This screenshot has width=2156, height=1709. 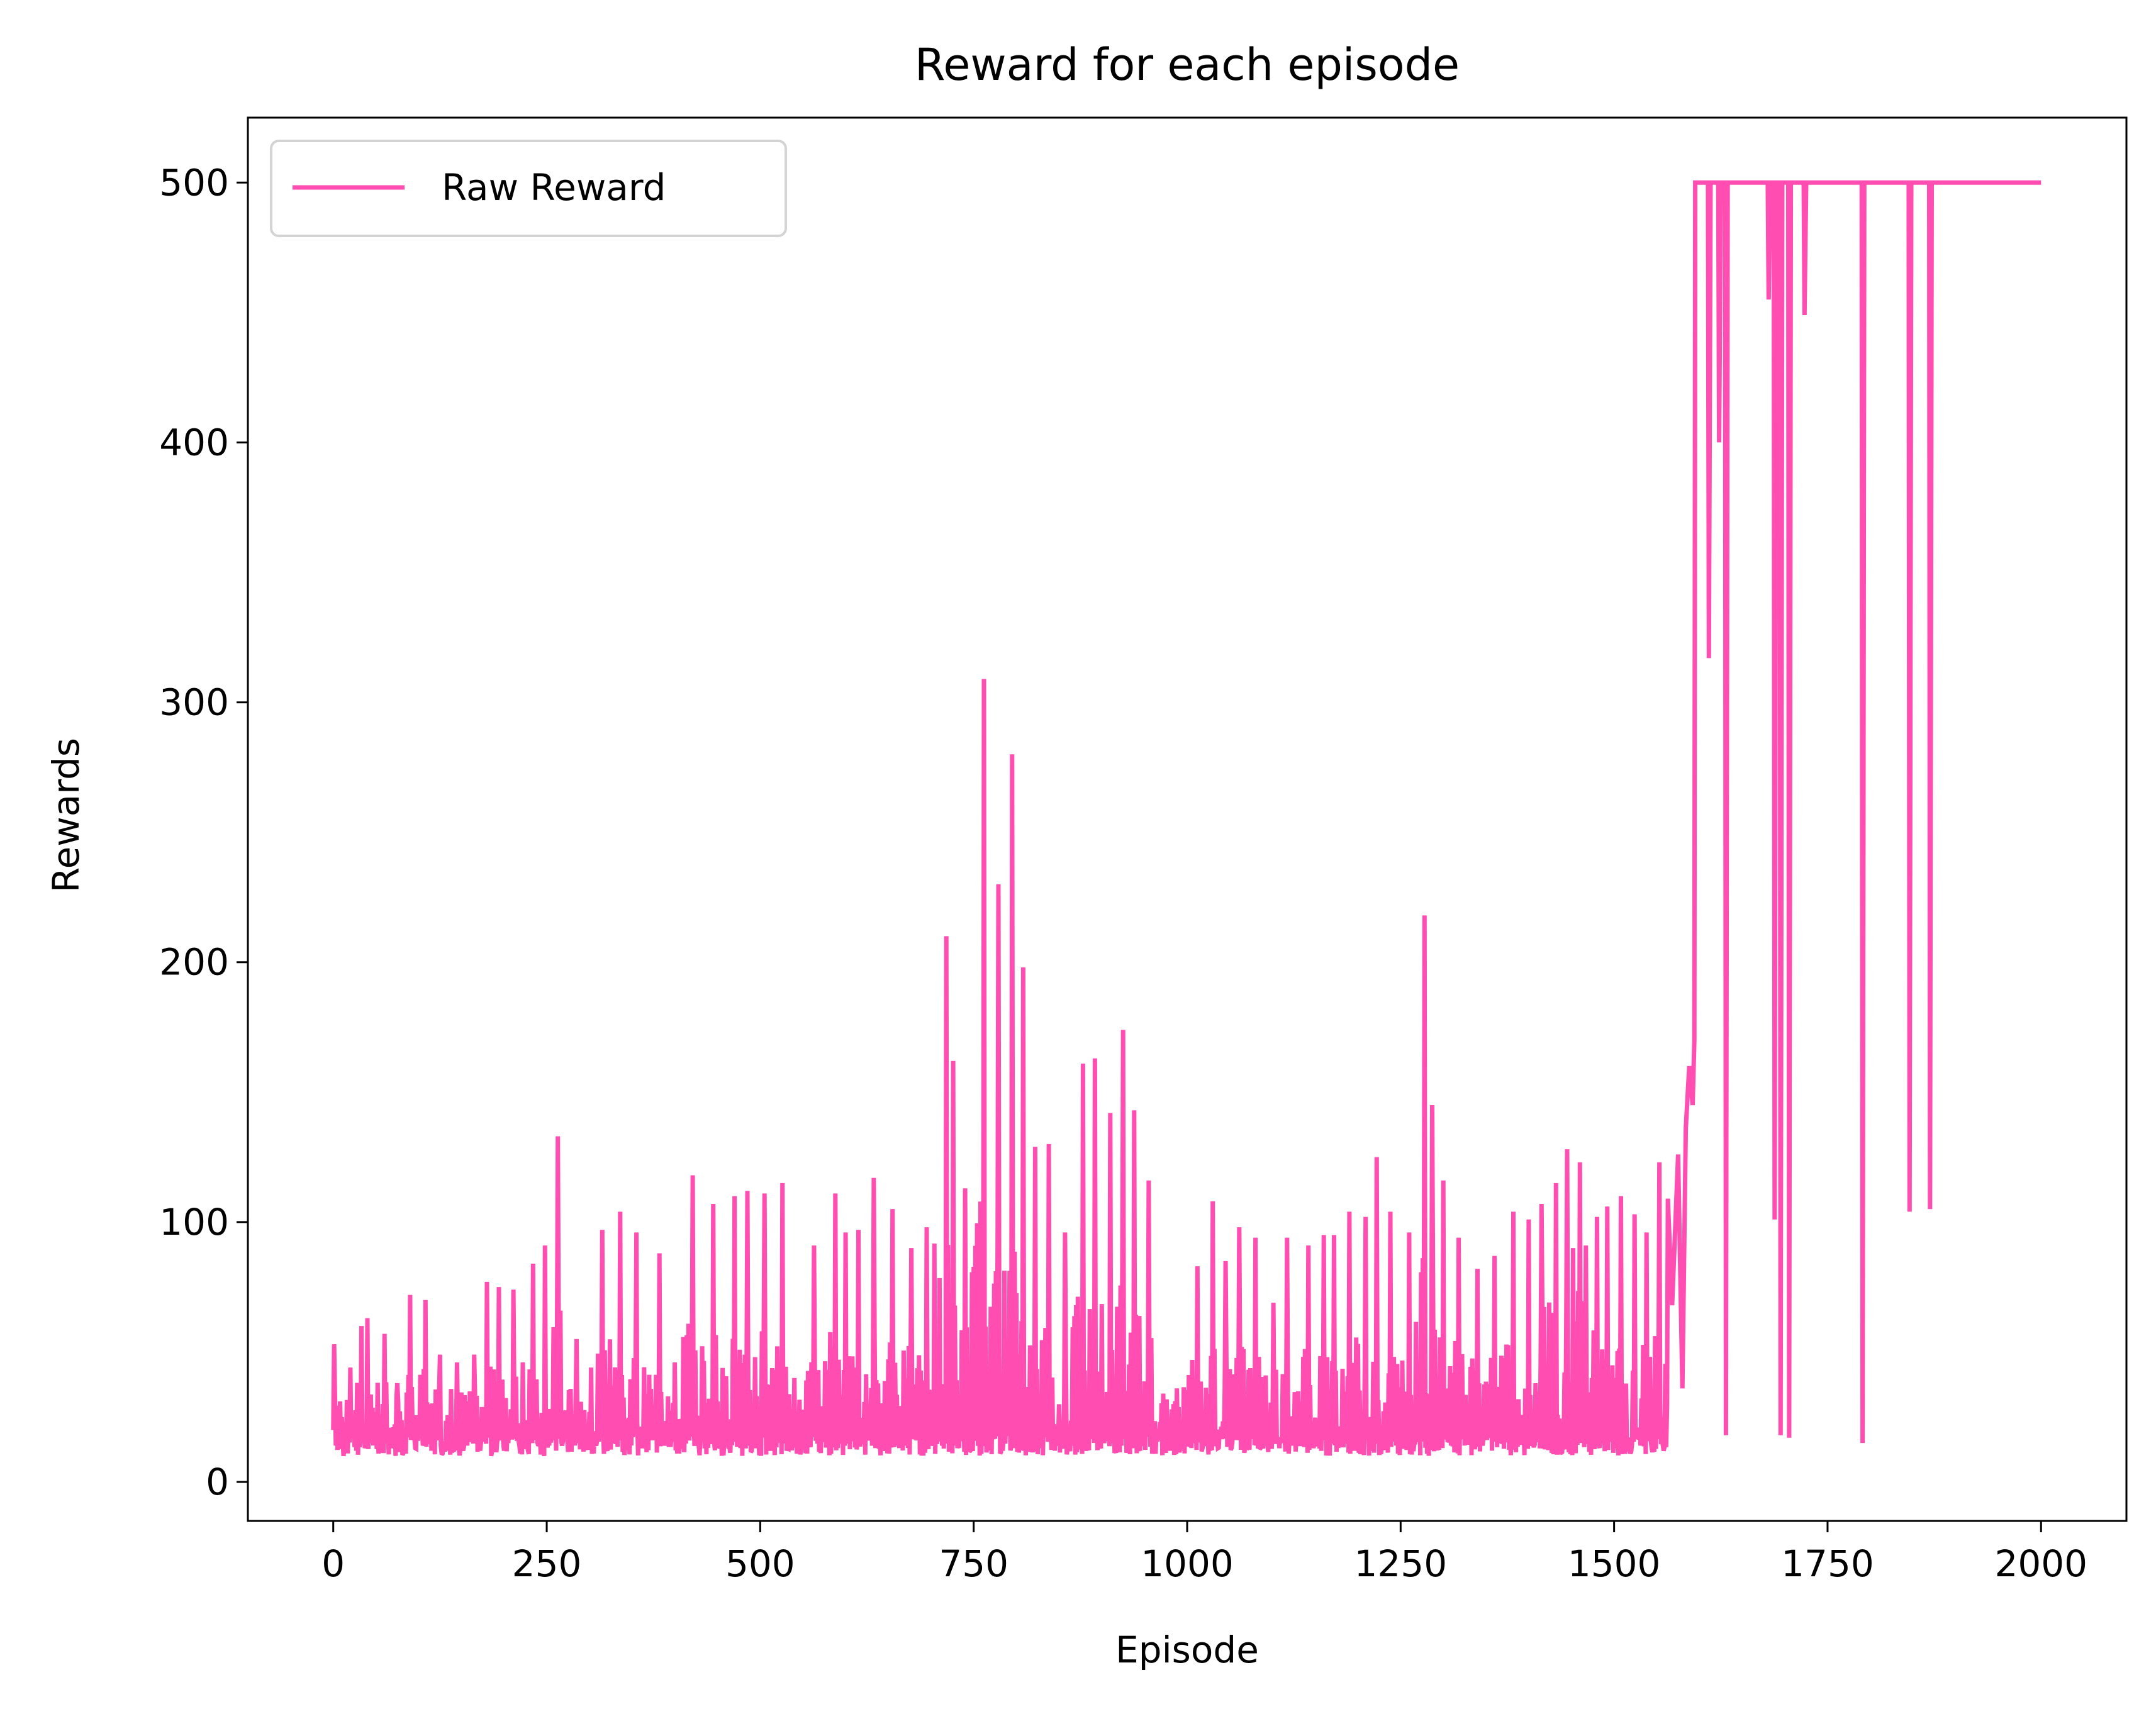 What do you see at coordinates (760, 1563) in the screenshot?
I see `x-tick-label: 500` at bounding box center [760, 1563].